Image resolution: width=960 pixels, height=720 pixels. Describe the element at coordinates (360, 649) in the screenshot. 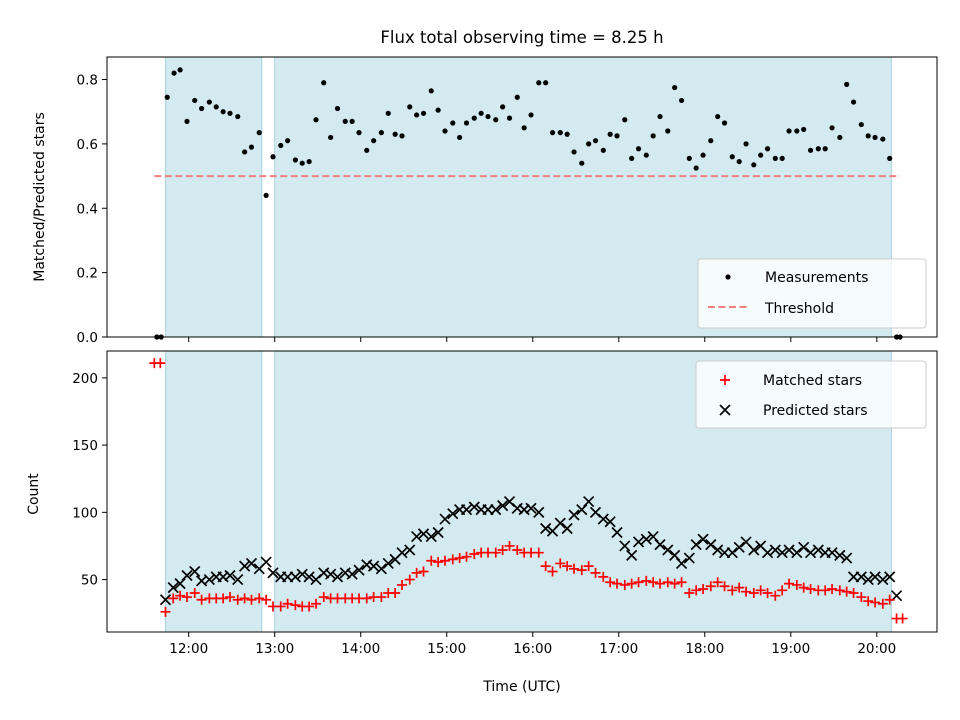

I see `x-tick-label: 14:00` at that location.